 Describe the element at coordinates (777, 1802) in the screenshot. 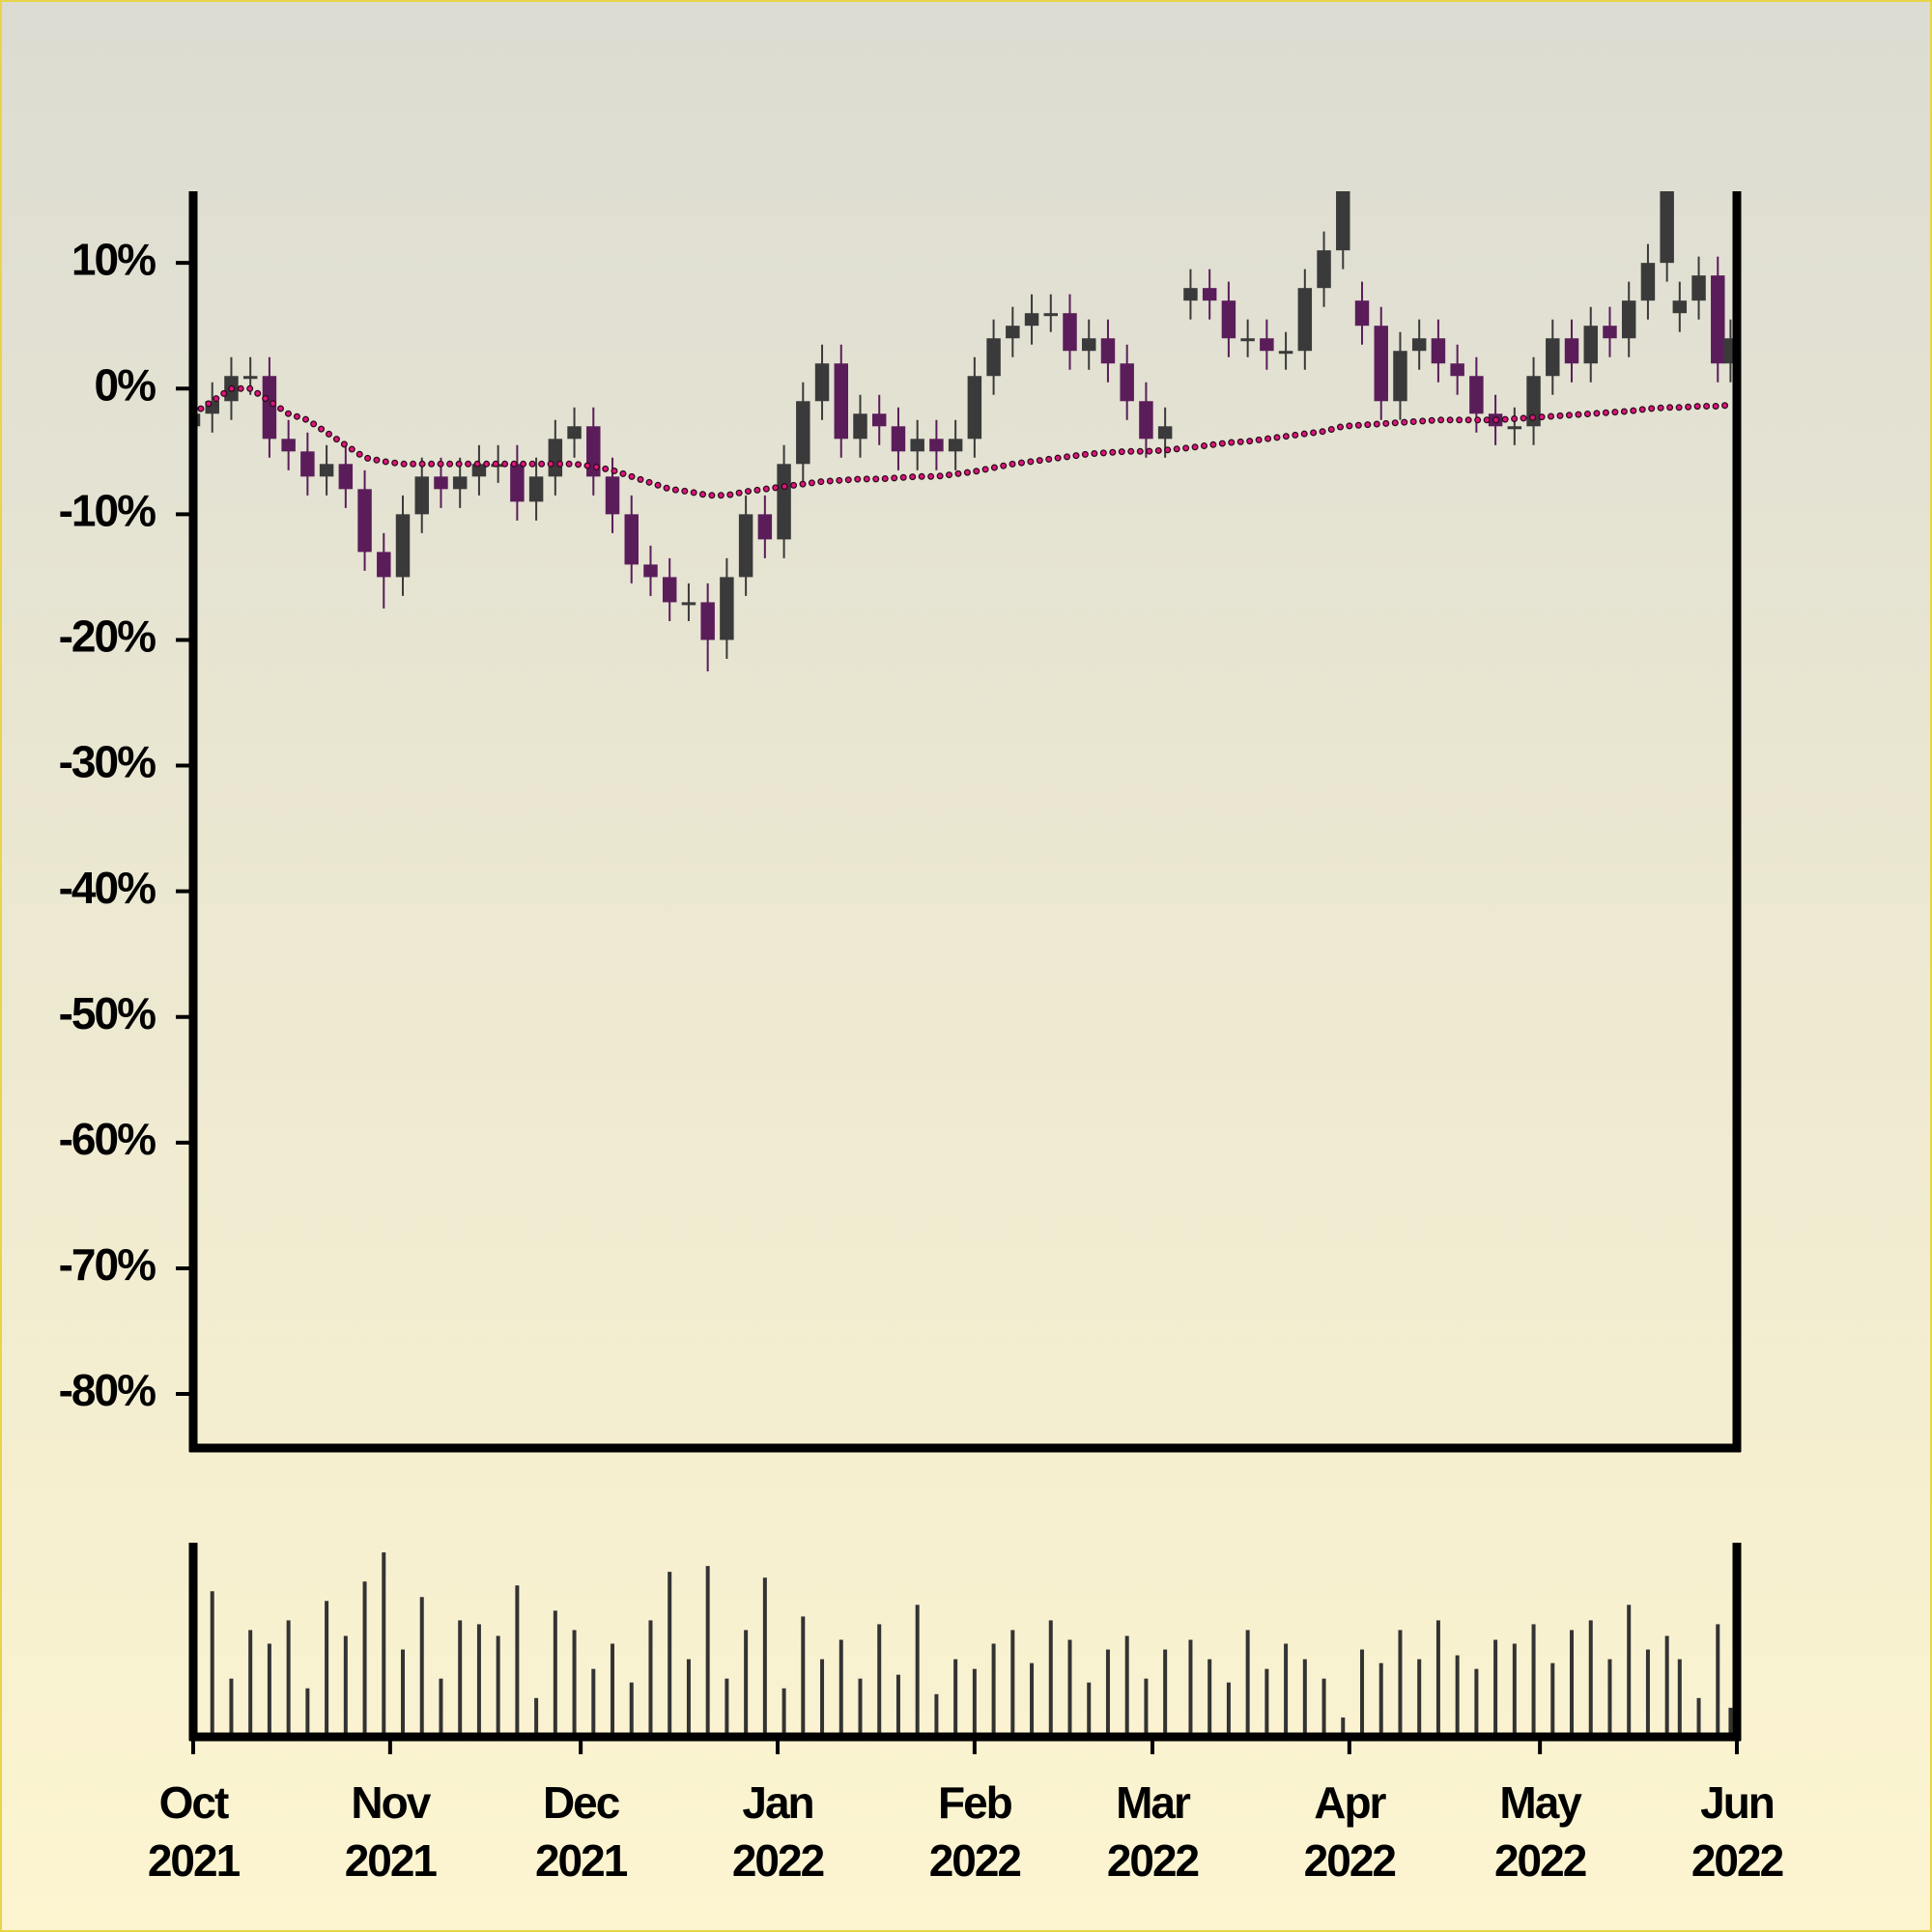

I see `x-tick-label: Jan` at that location.